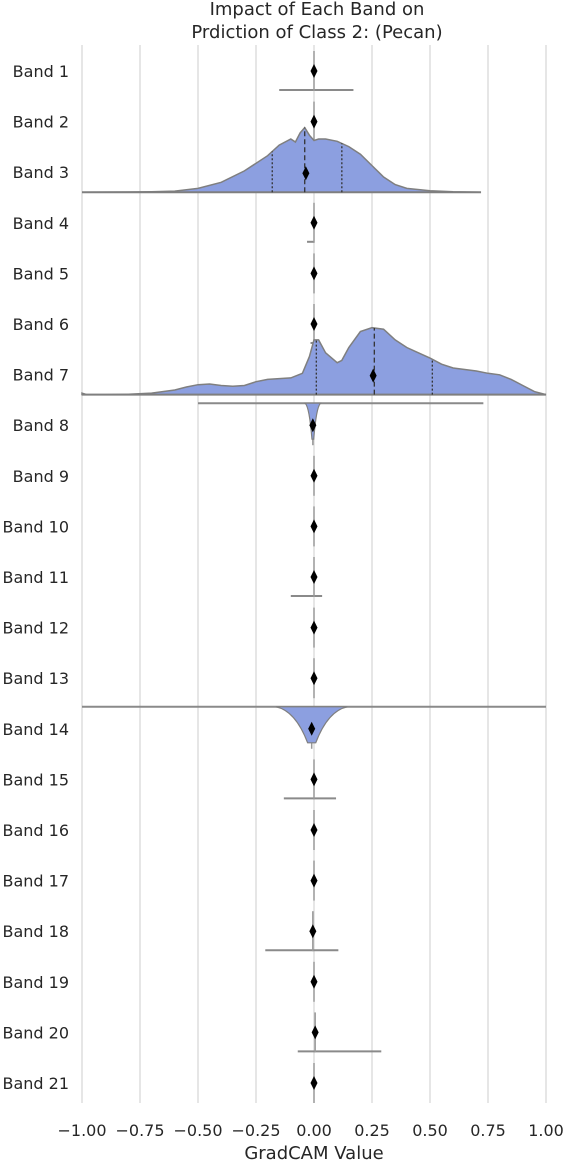 This screenshot has width=564, height=1163. Describe the element at coordinates (255, 1130) in the screenshot. I see `x-tick-label: −0.25` at that location.